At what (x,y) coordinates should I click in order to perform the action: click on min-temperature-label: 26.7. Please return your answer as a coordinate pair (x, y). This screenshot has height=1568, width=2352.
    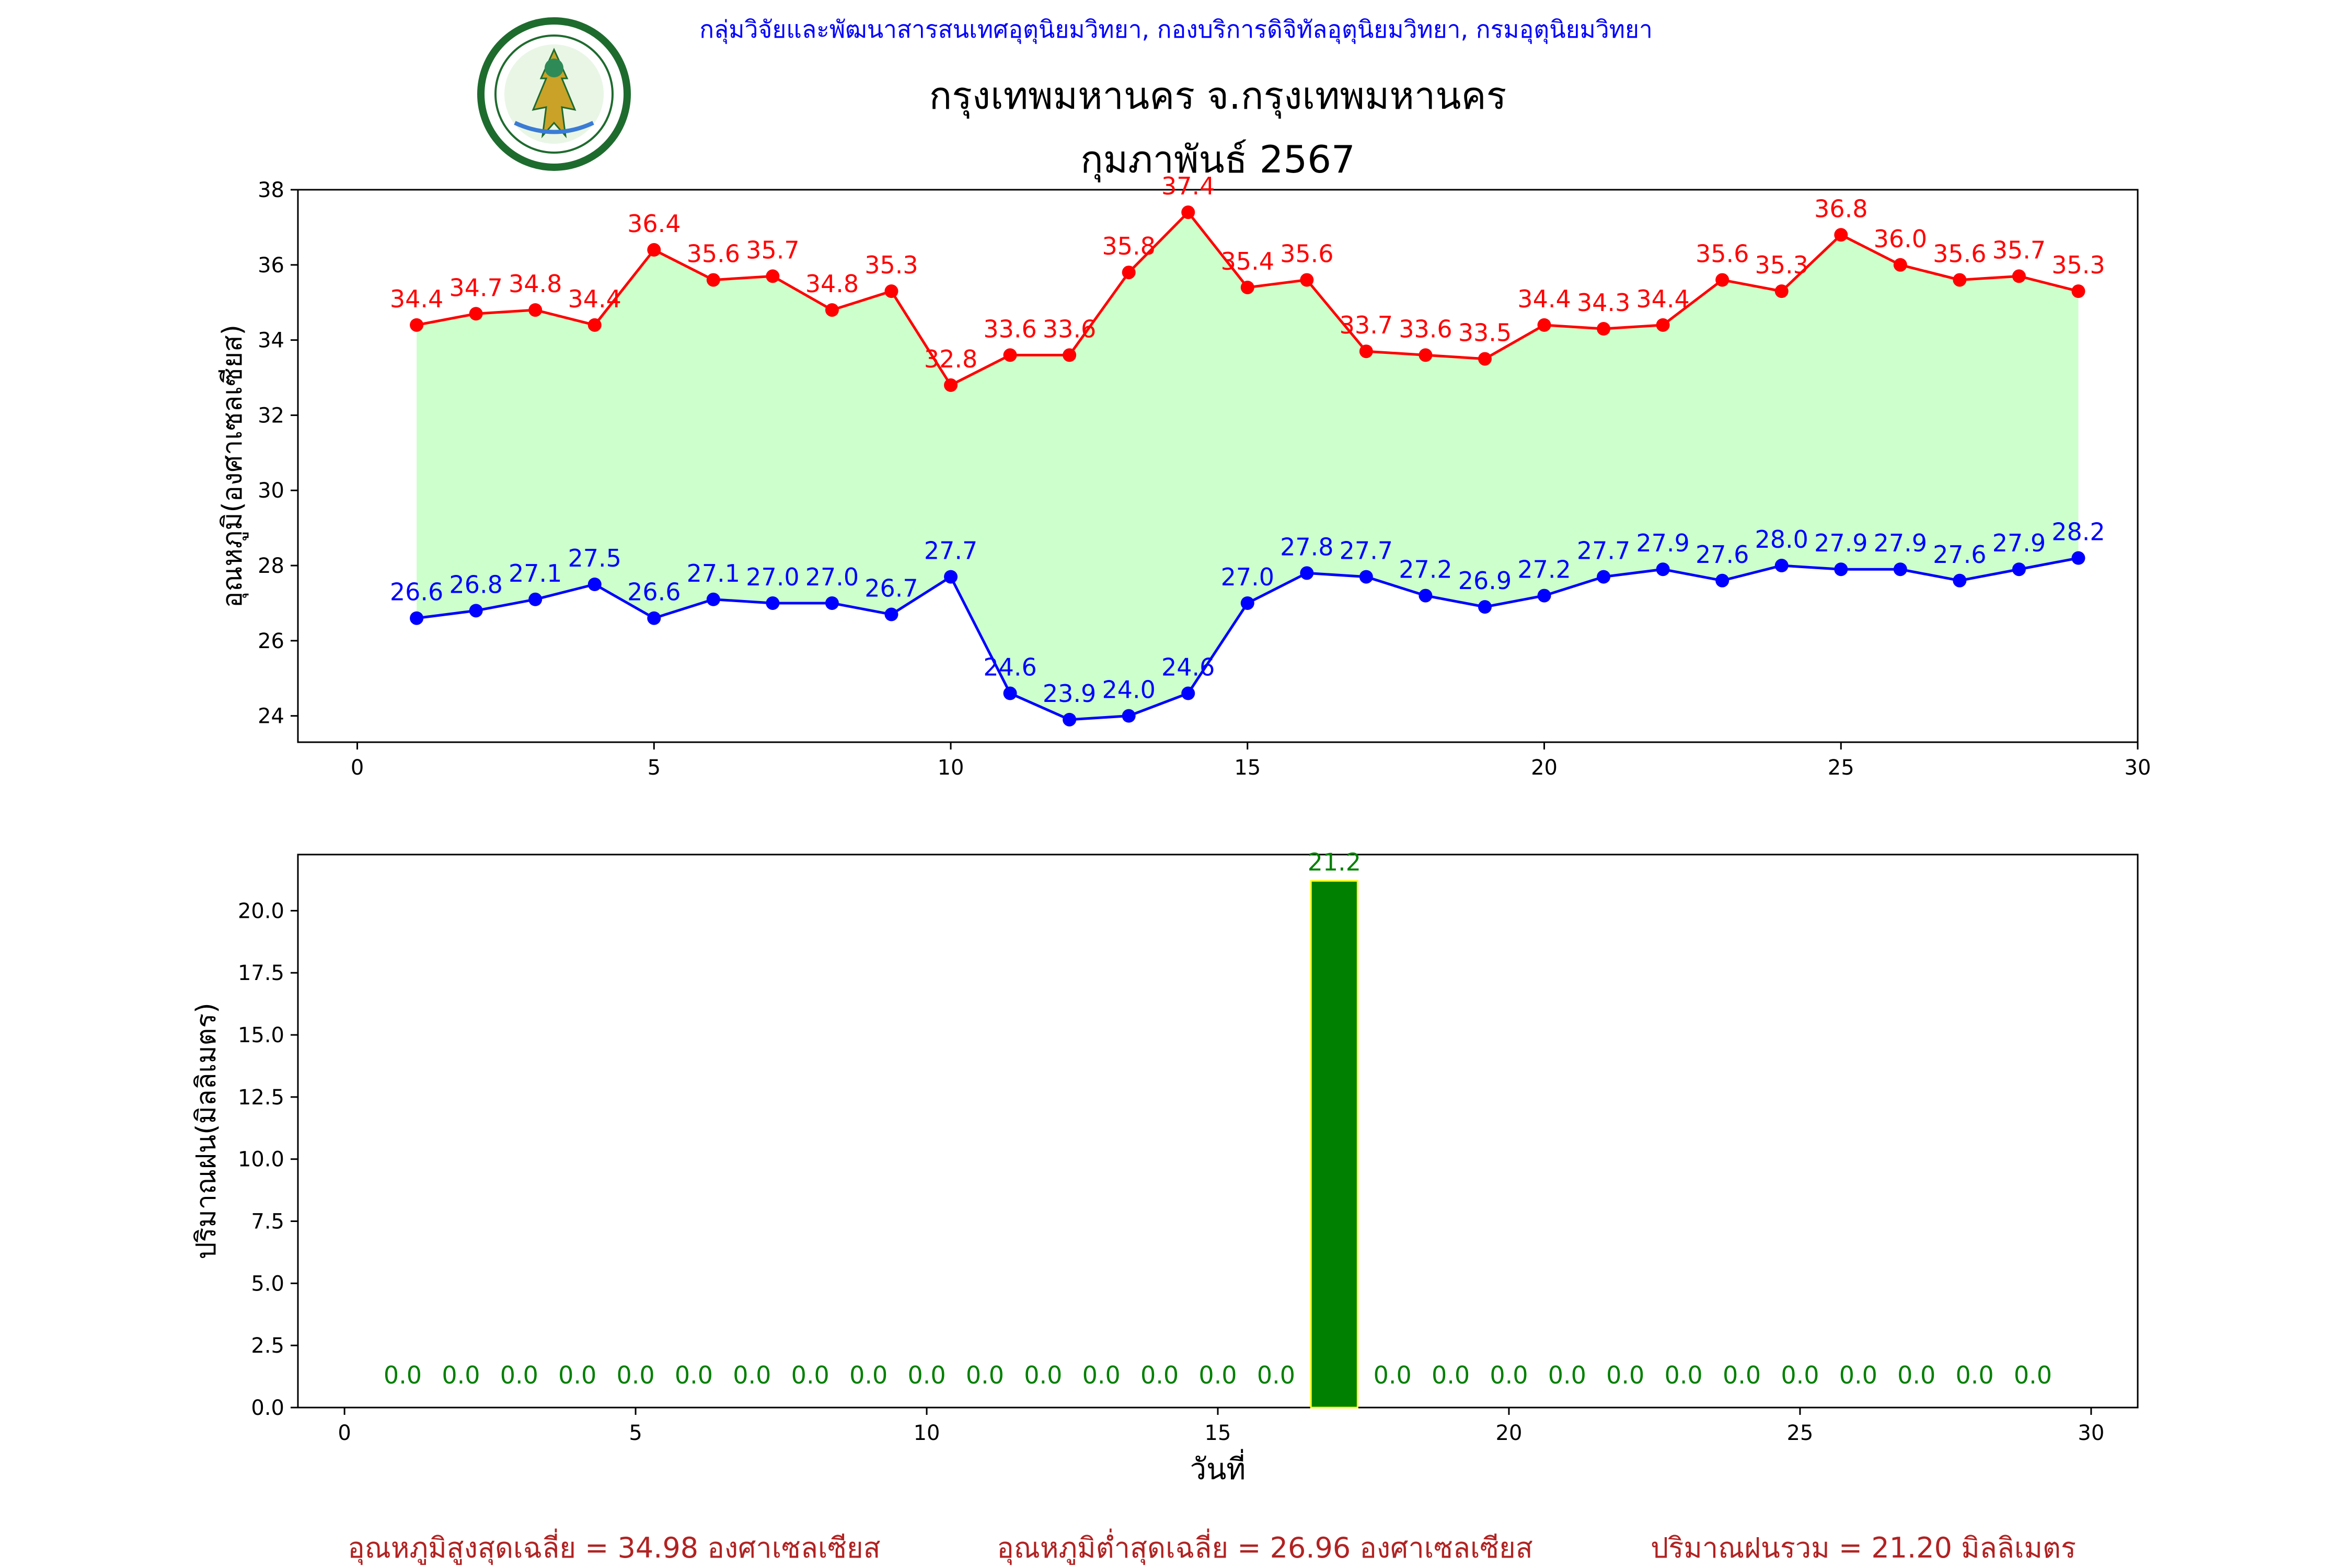
    Looking at the image, I should click on (891, 588).